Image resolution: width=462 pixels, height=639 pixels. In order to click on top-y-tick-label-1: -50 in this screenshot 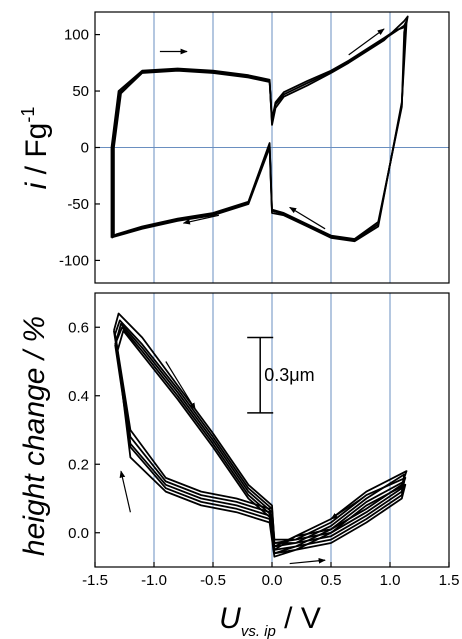, I will do `click(78, 204)`.